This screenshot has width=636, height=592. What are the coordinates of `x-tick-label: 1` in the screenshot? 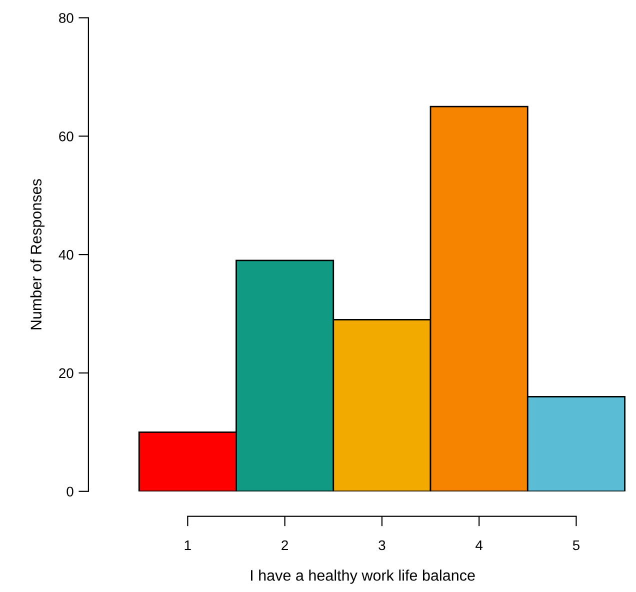 It's located at (187, 545).